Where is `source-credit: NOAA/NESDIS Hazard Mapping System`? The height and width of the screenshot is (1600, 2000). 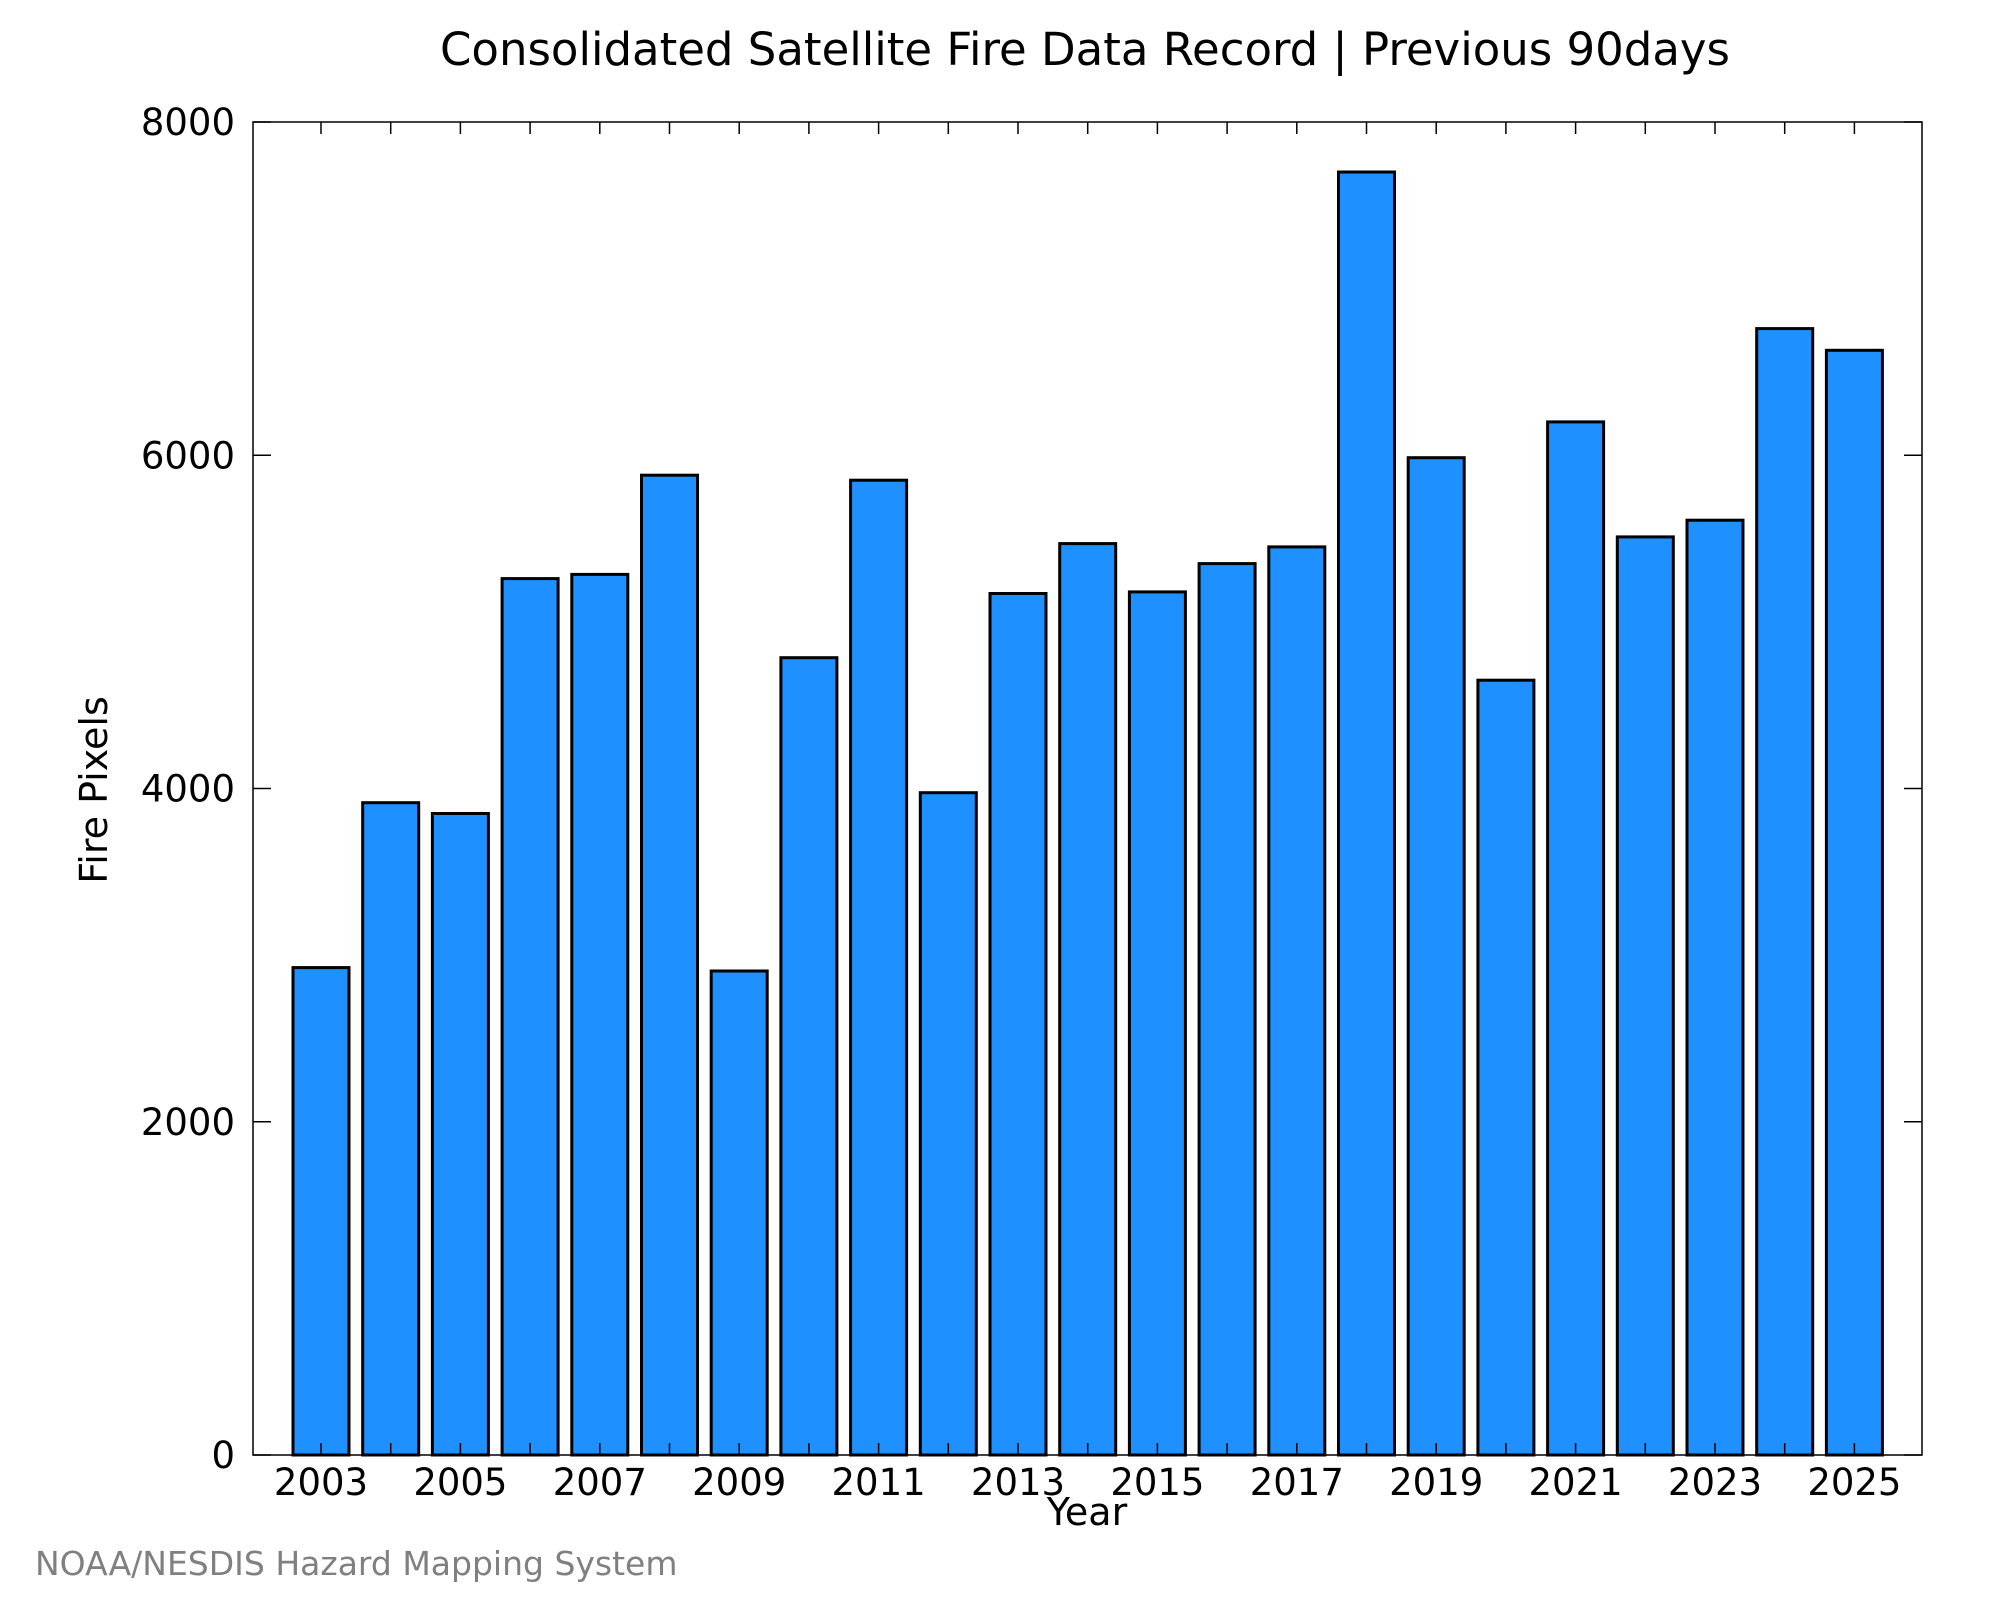
source-credit: NOAA/NESDIS Hazard Mapping System is located at coordinates (356, 1563).